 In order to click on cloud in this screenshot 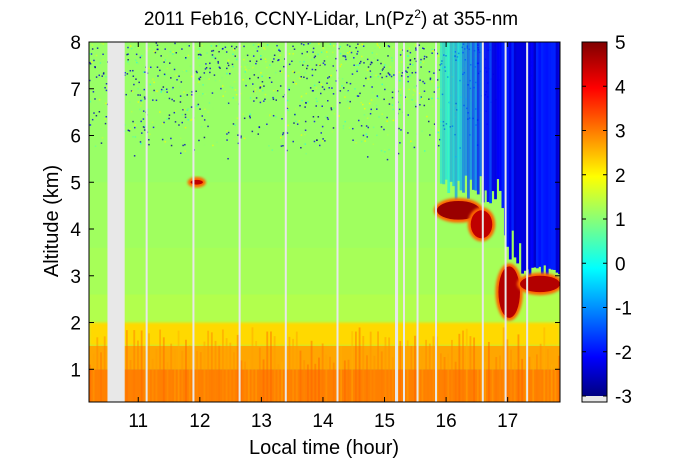, I will do `click(539, 284)`.